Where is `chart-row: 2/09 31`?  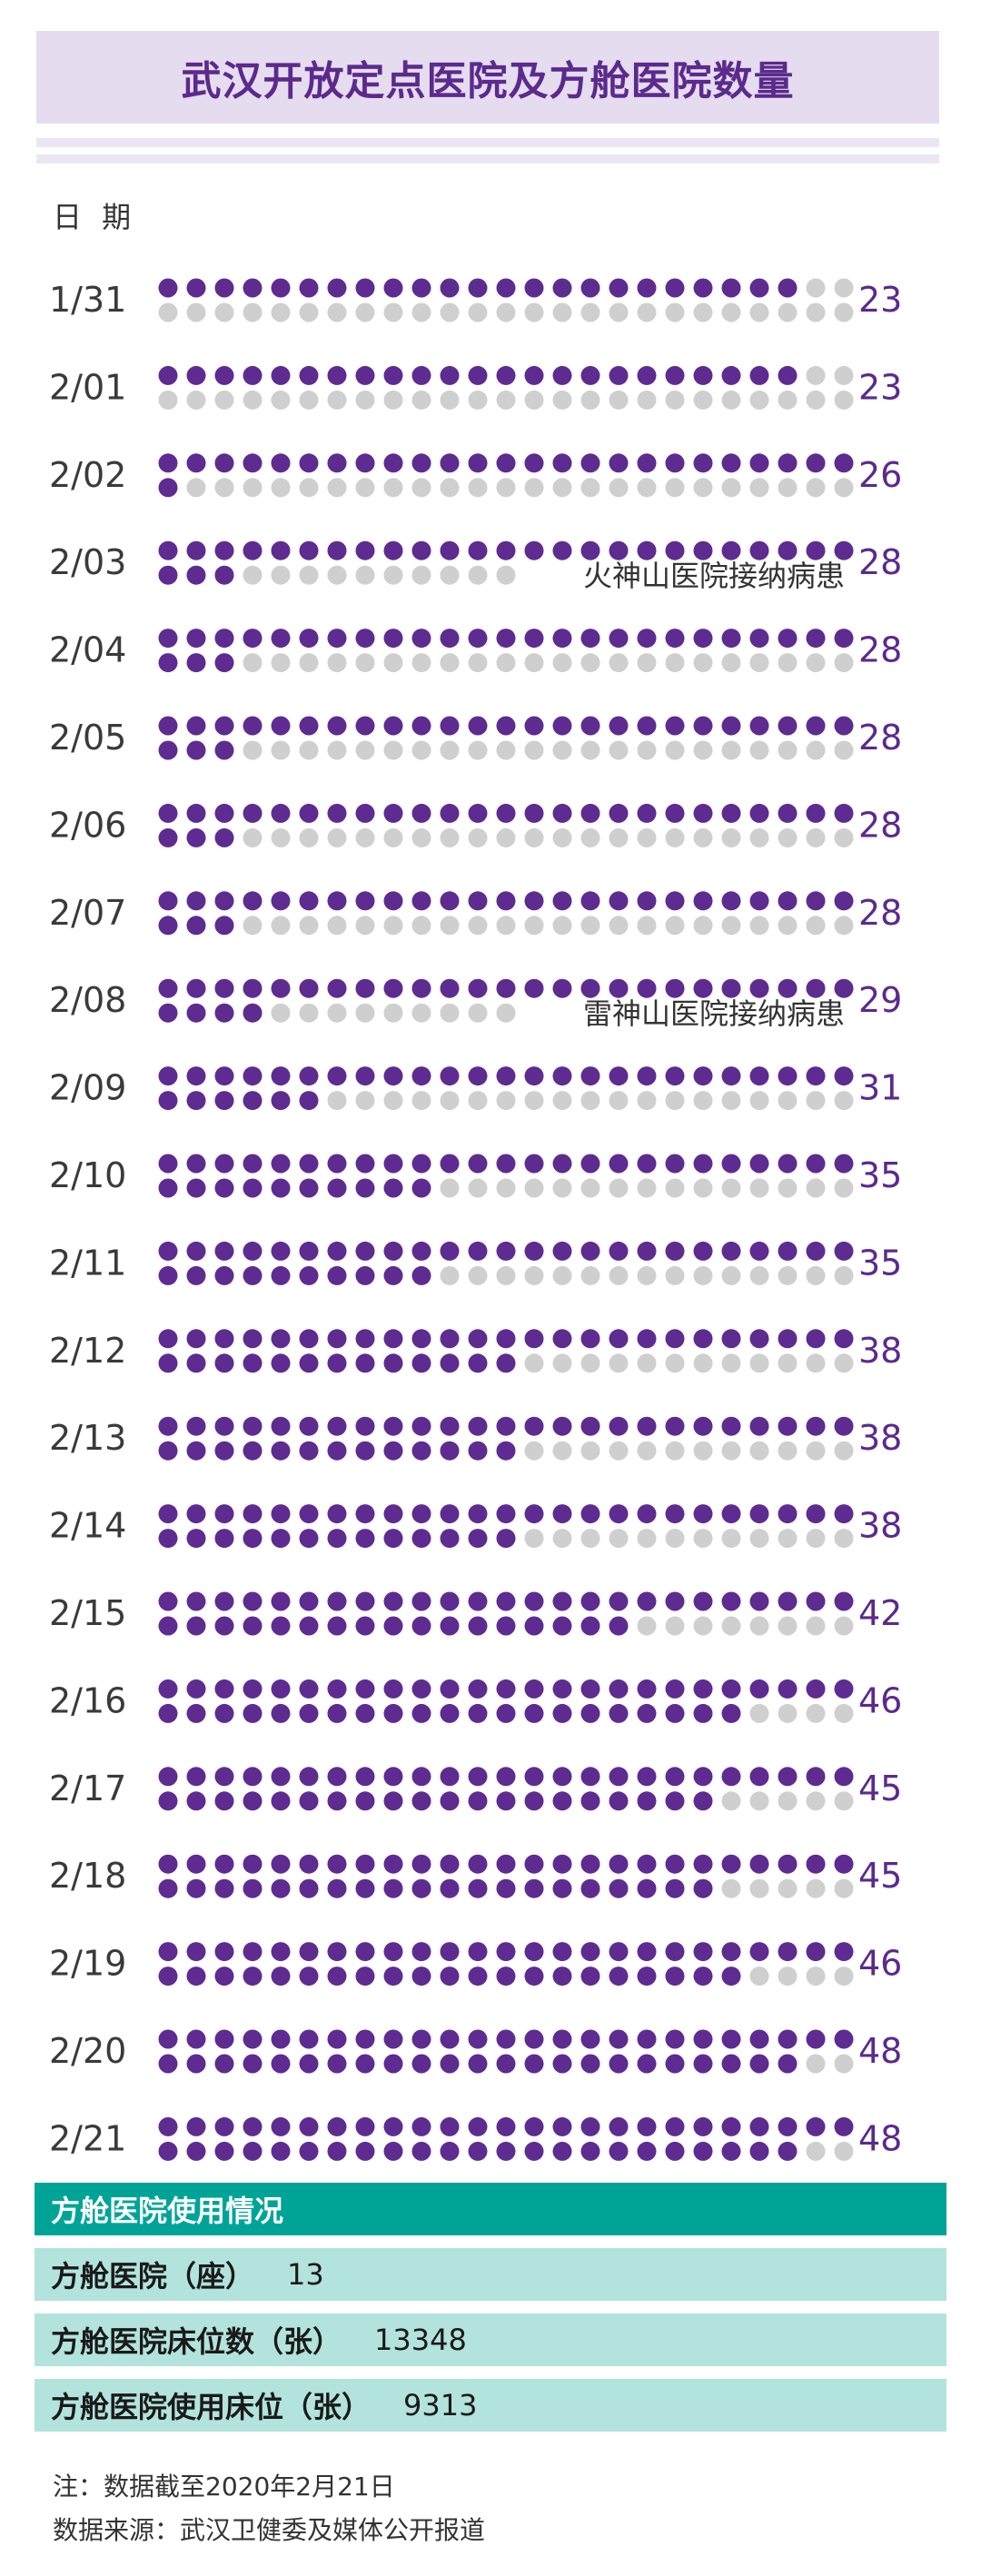
chart-row: 2/09 31 is located at coordinates (475, 1088).